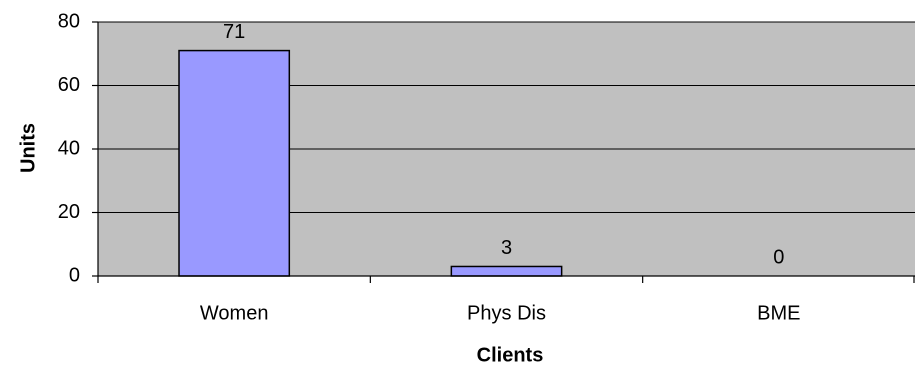 The image size is (915, 372). What do you see at coordinates (778, 257) in the screenshot?
I see `data-label: 0` at bounding box center [778, 257].